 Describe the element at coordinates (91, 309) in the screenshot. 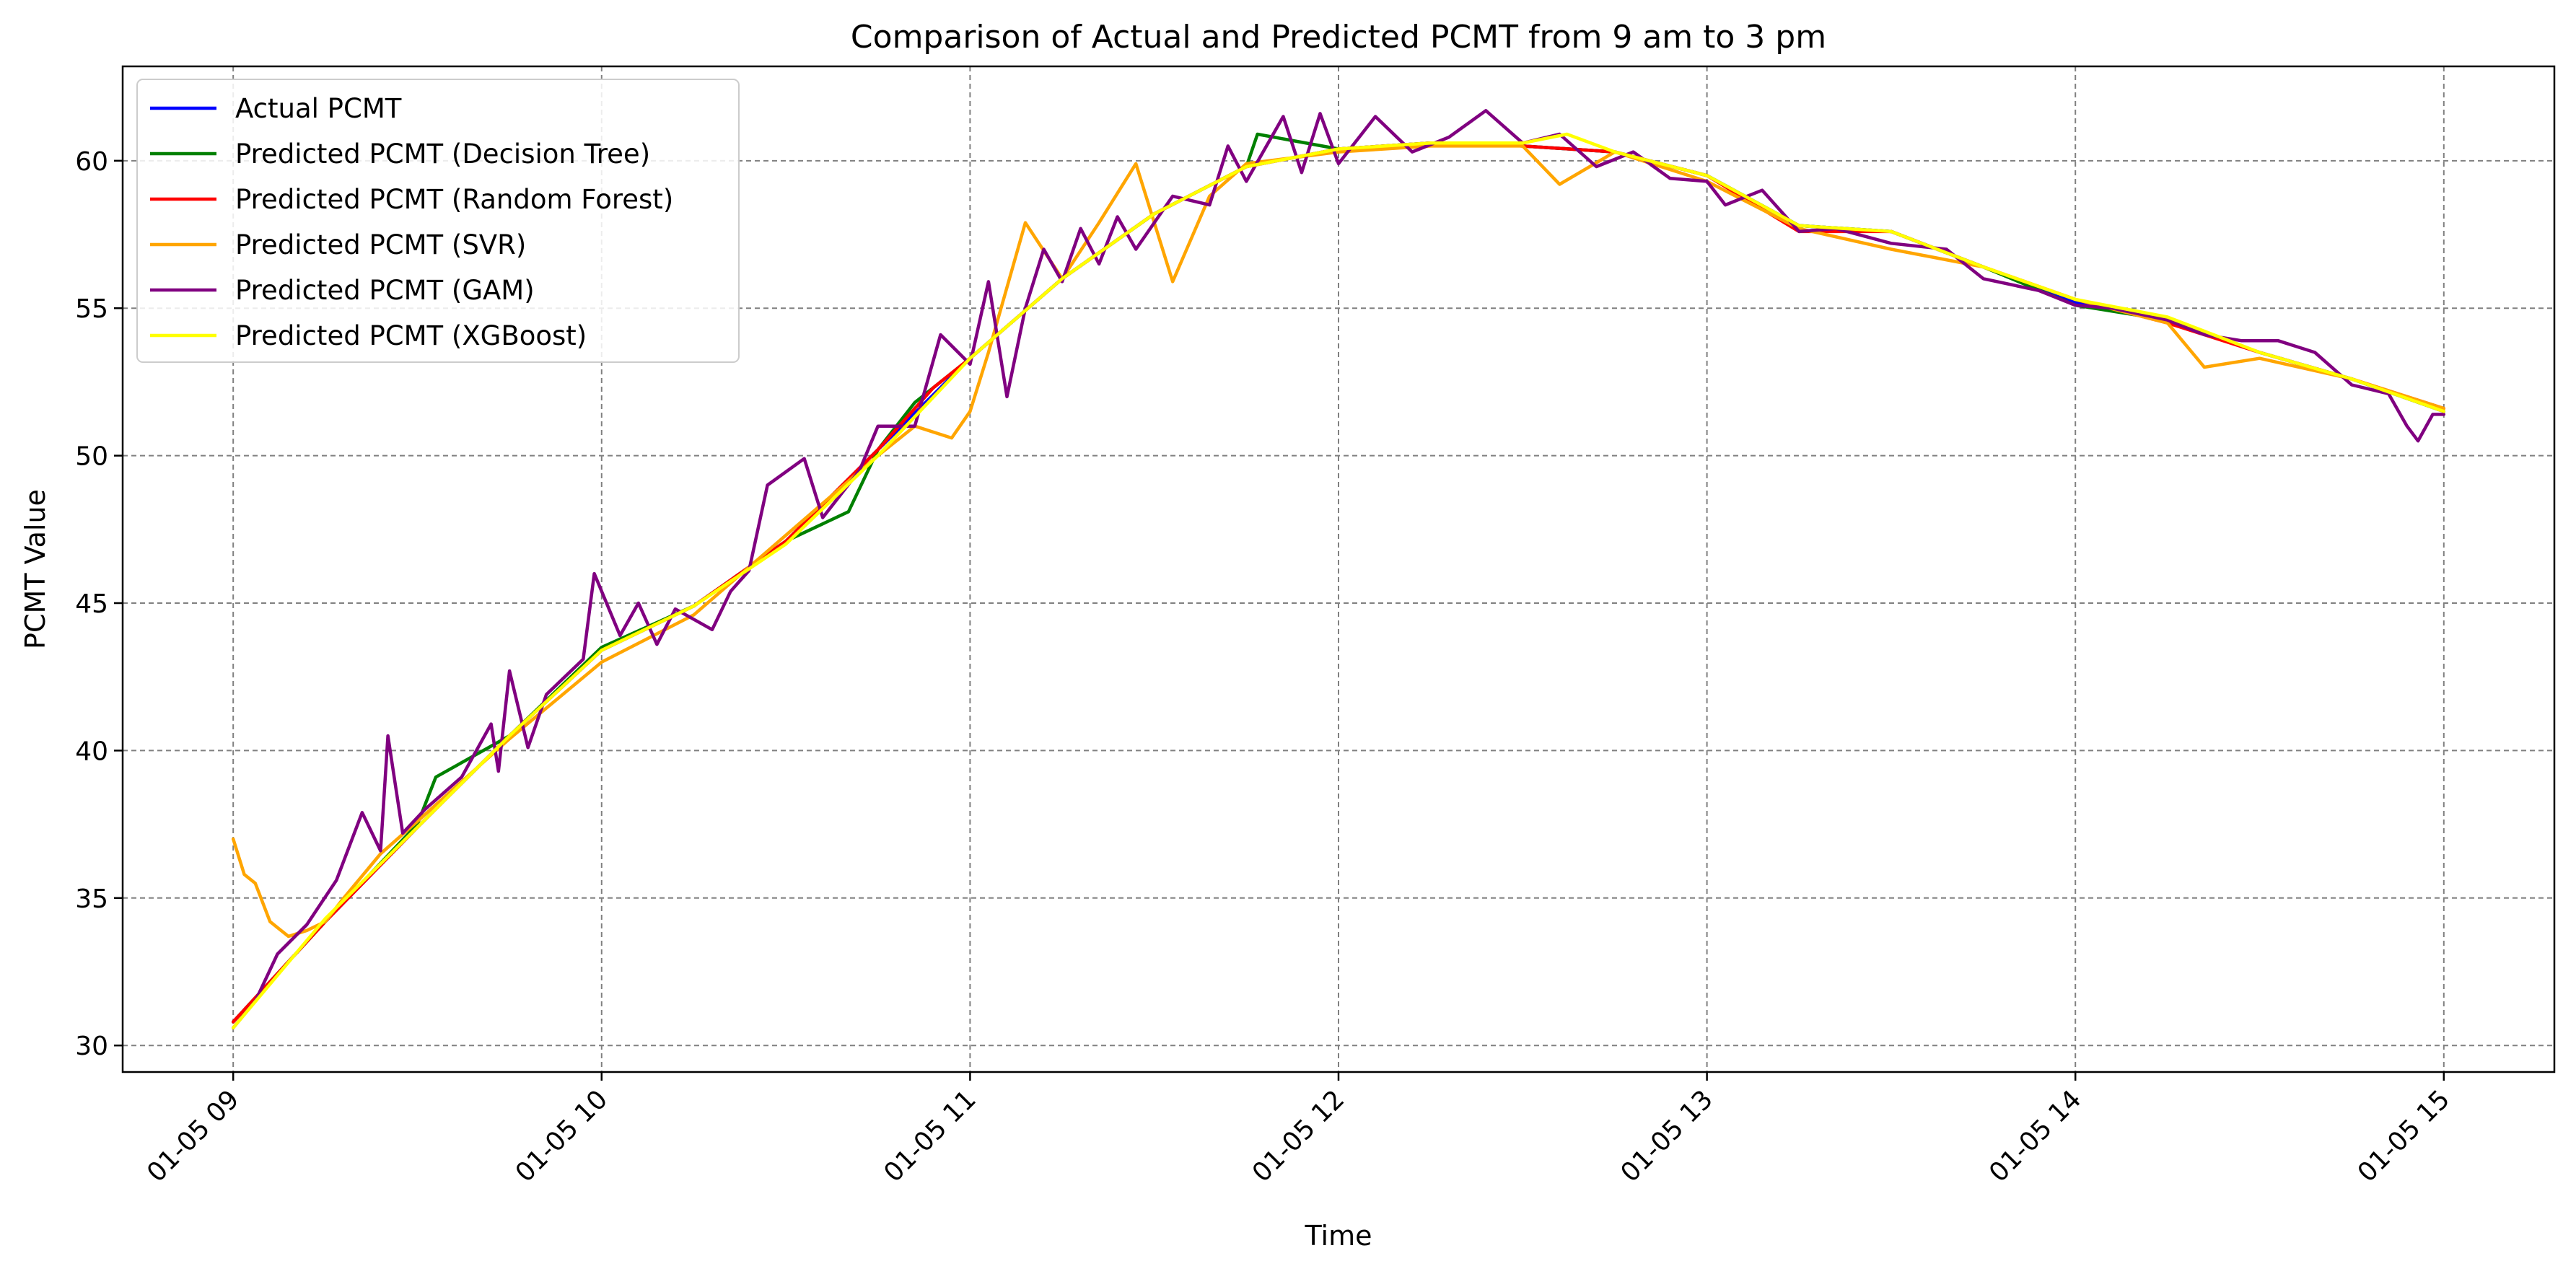

I see `y-tick-label: 55` at that location.